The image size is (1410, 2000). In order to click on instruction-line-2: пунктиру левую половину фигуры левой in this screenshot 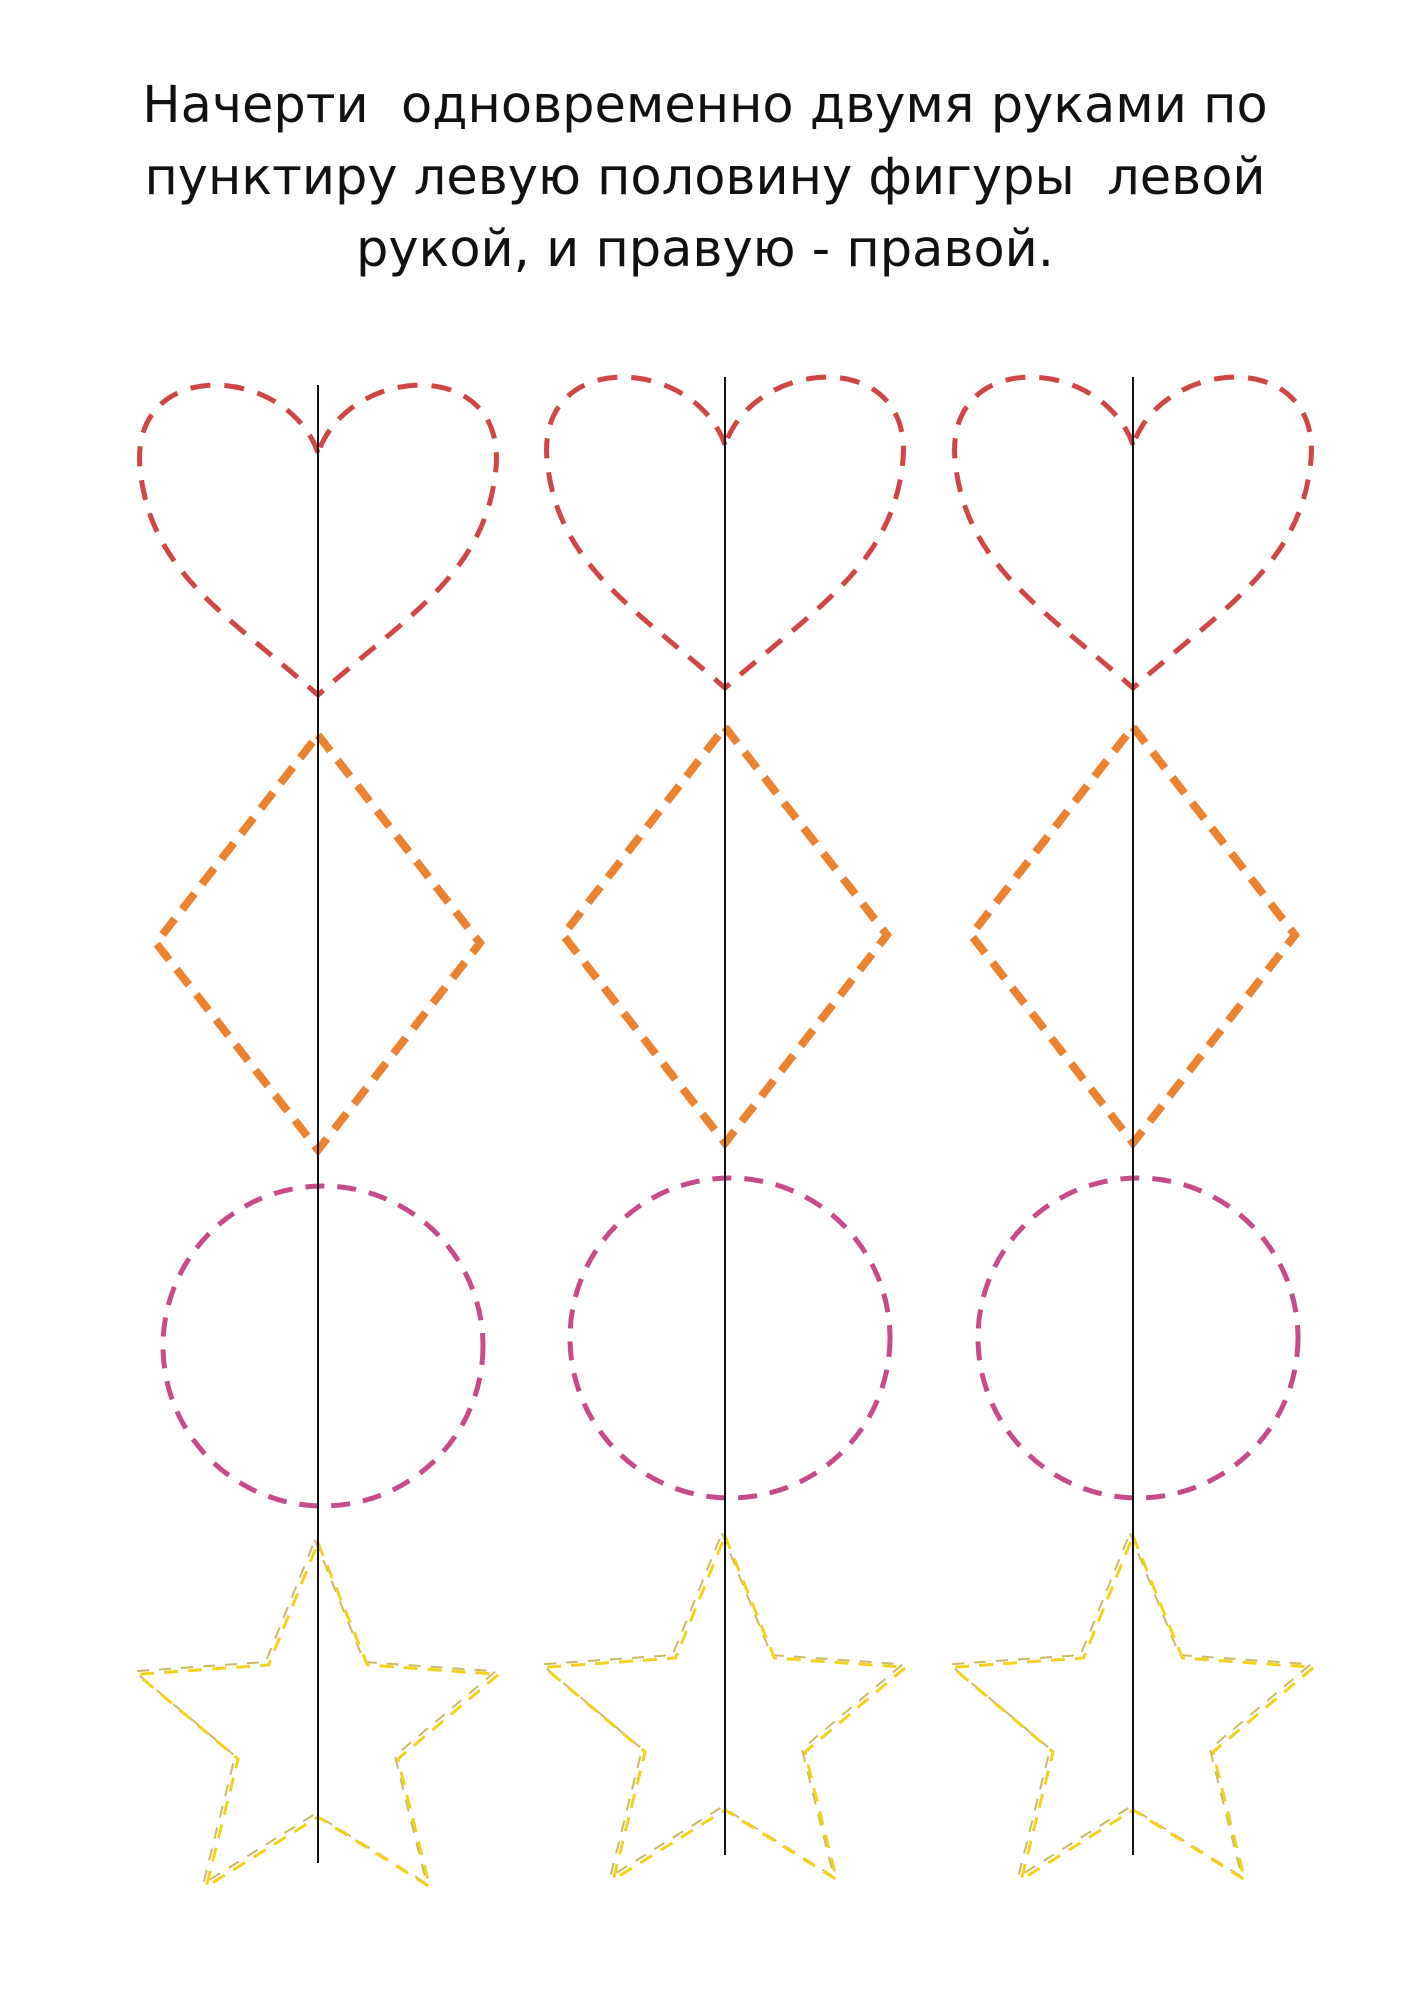, I will do `click(705, 177)`.